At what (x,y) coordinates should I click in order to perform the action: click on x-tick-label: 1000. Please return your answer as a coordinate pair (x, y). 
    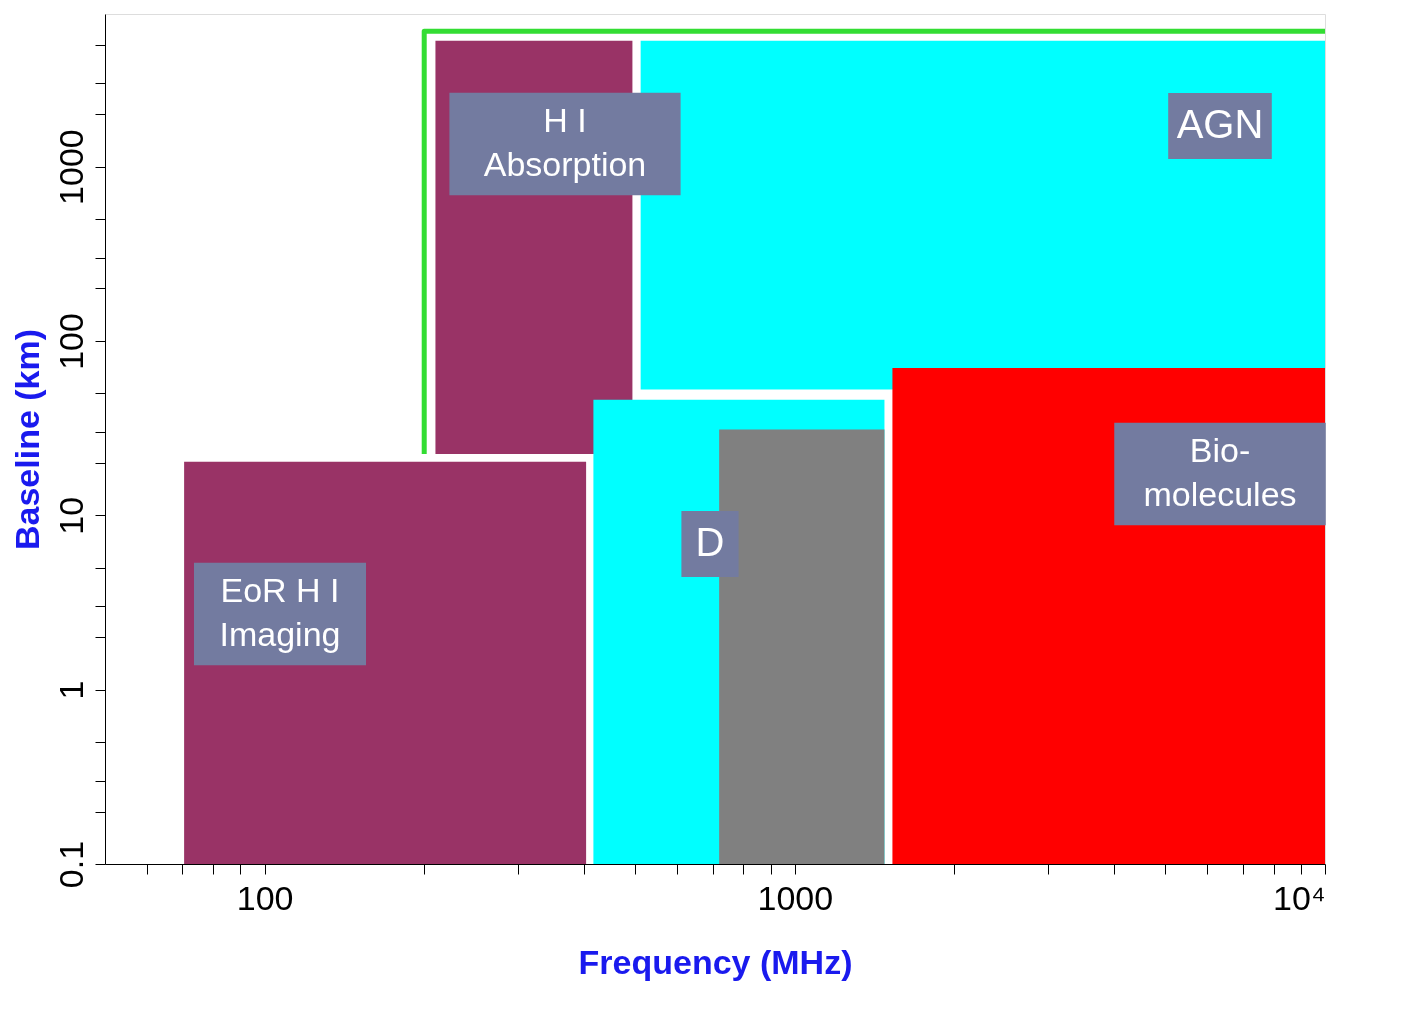
    Looking at the image, I should click on (795, 897).